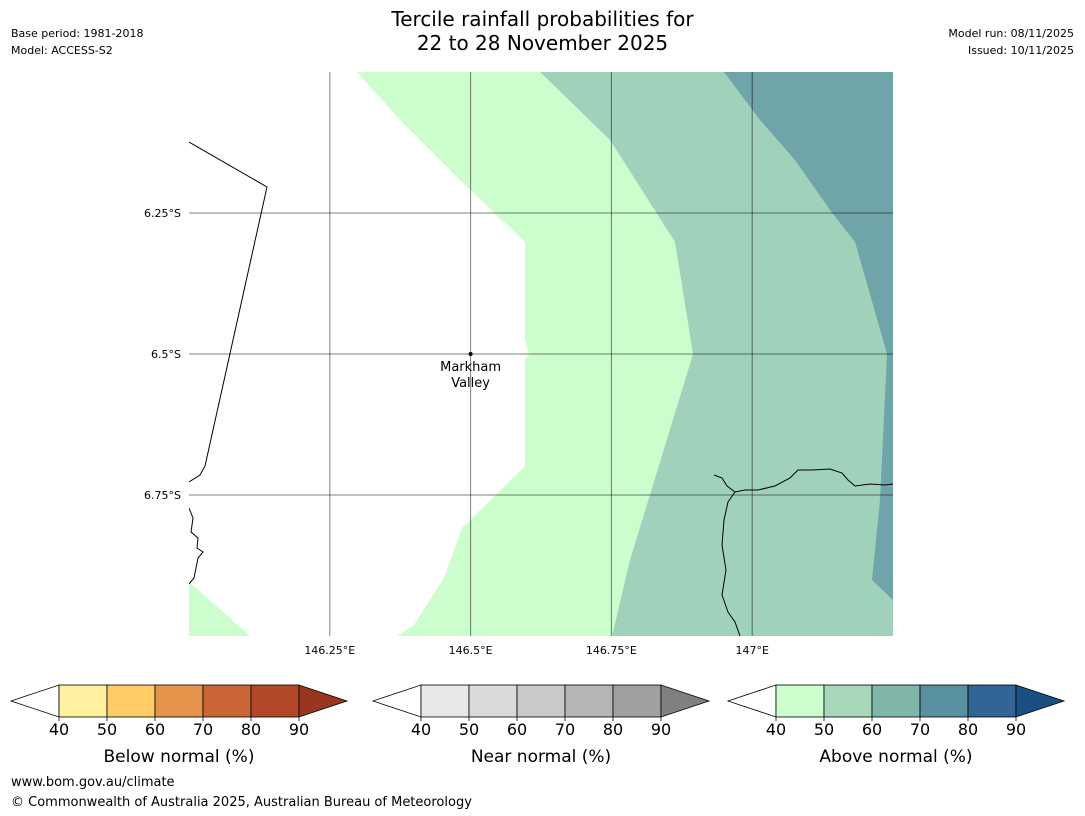 The width and height of the screenshot is (1085, 816). Describe the element at coordinates (611, 650) in the screenshot. I see `lon-tick-label: 146.75°E` at that location.